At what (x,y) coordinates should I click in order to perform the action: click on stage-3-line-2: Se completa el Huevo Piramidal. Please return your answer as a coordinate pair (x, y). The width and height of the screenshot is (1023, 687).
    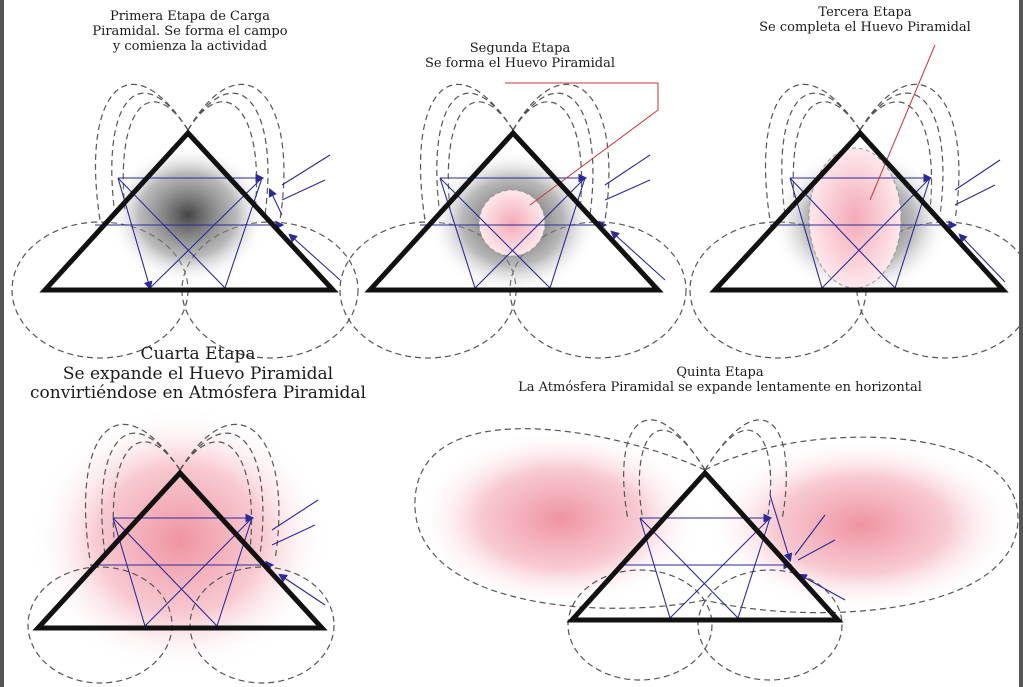
    Looking at the image, I should click on (865, 27).